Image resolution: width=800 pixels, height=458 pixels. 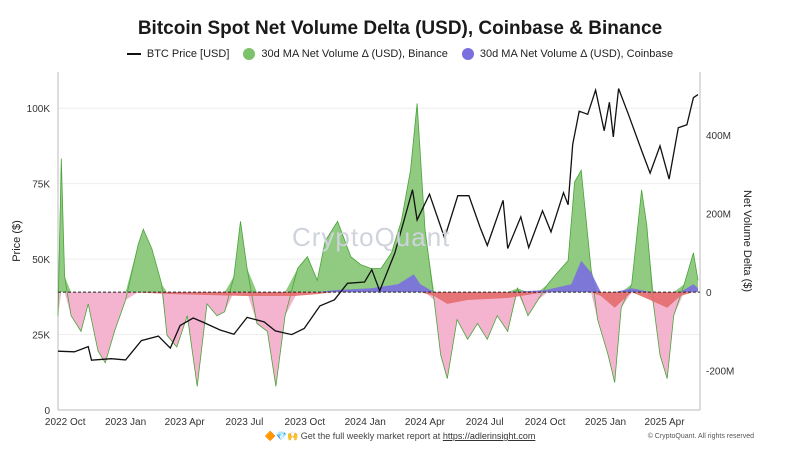 What do you see at coordinates (354, 54) in the screenshot?
I see `legend-label-binance: 30d MA Net Volume Δ (USD), Binance` at bounding box center [354, 54].